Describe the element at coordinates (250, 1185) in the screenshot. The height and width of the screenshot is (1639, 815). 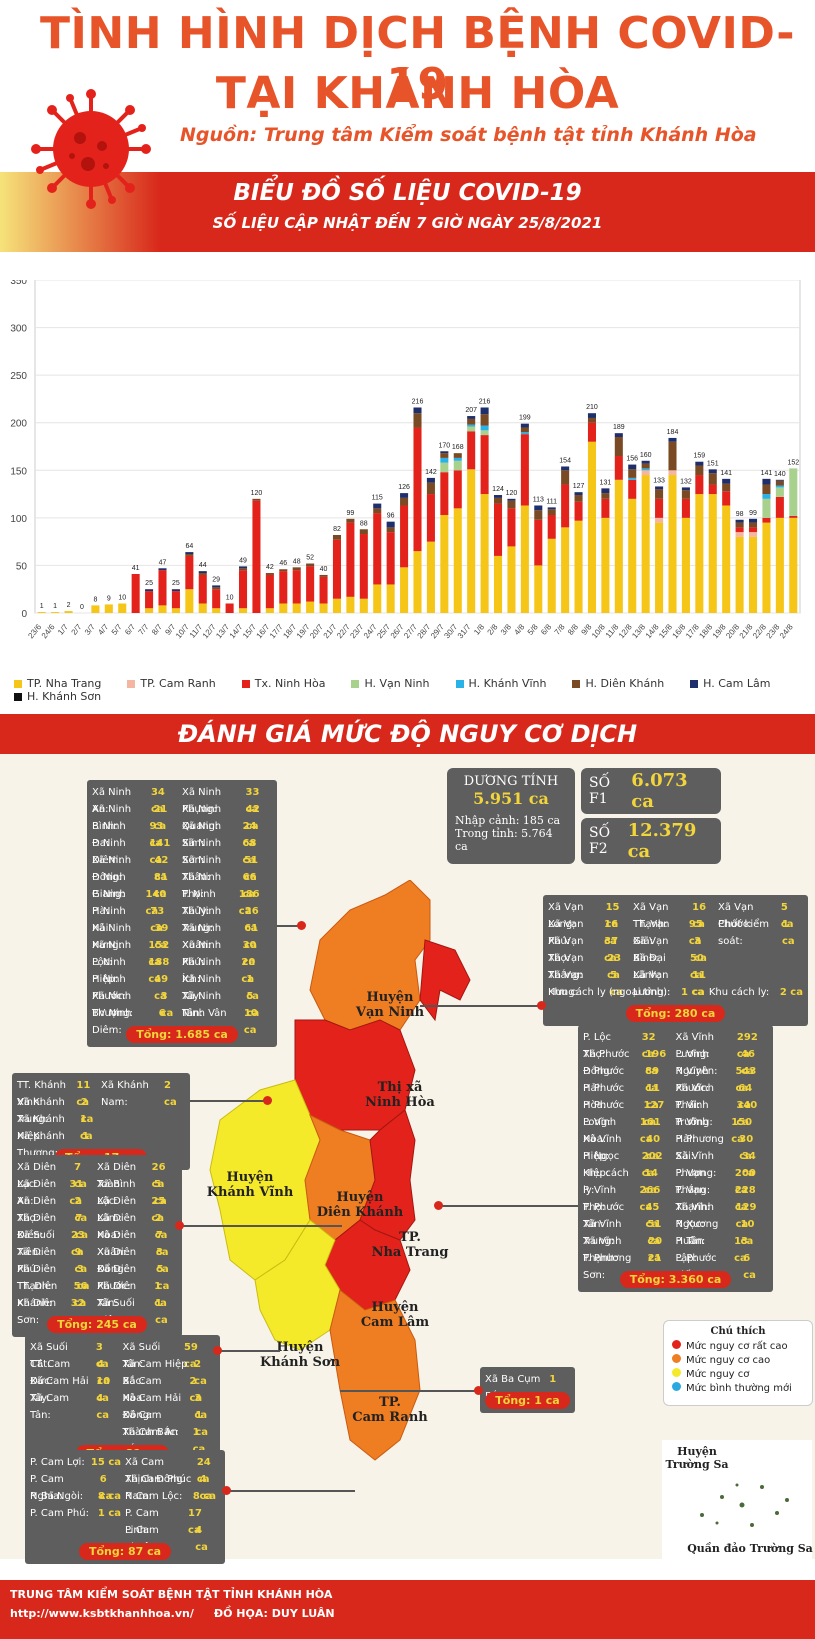
I see `map-label-khanh-vinh: Huyện Khánh Vĩnh` at that location.